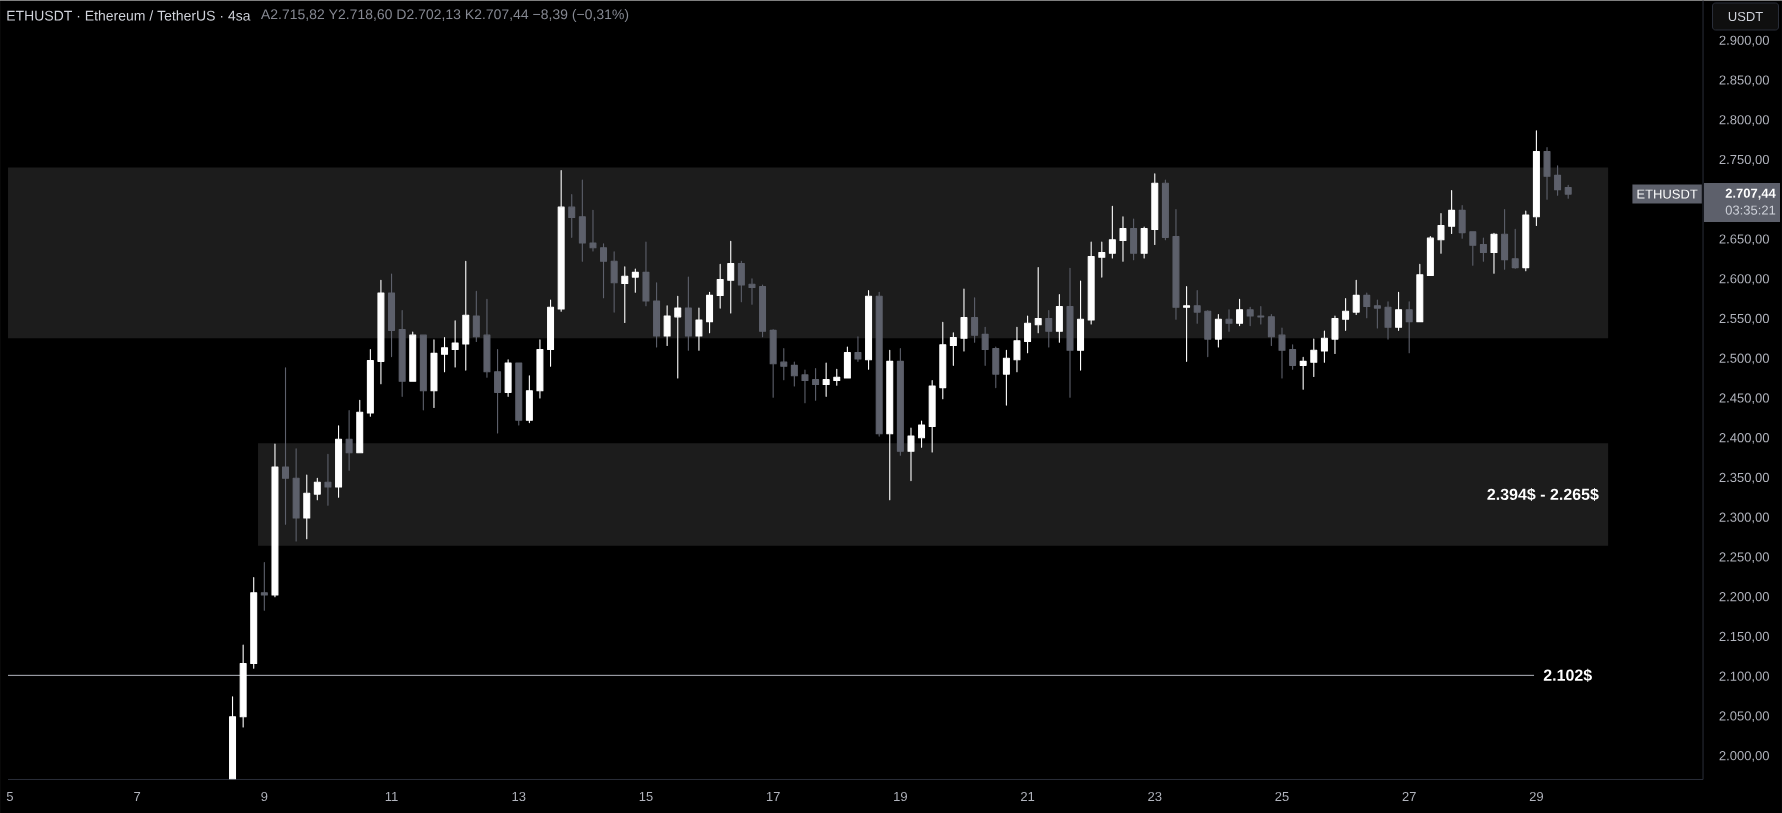 The image size is (1782, 813). I want to click on x-tick-label: 5, so click(9, 796).